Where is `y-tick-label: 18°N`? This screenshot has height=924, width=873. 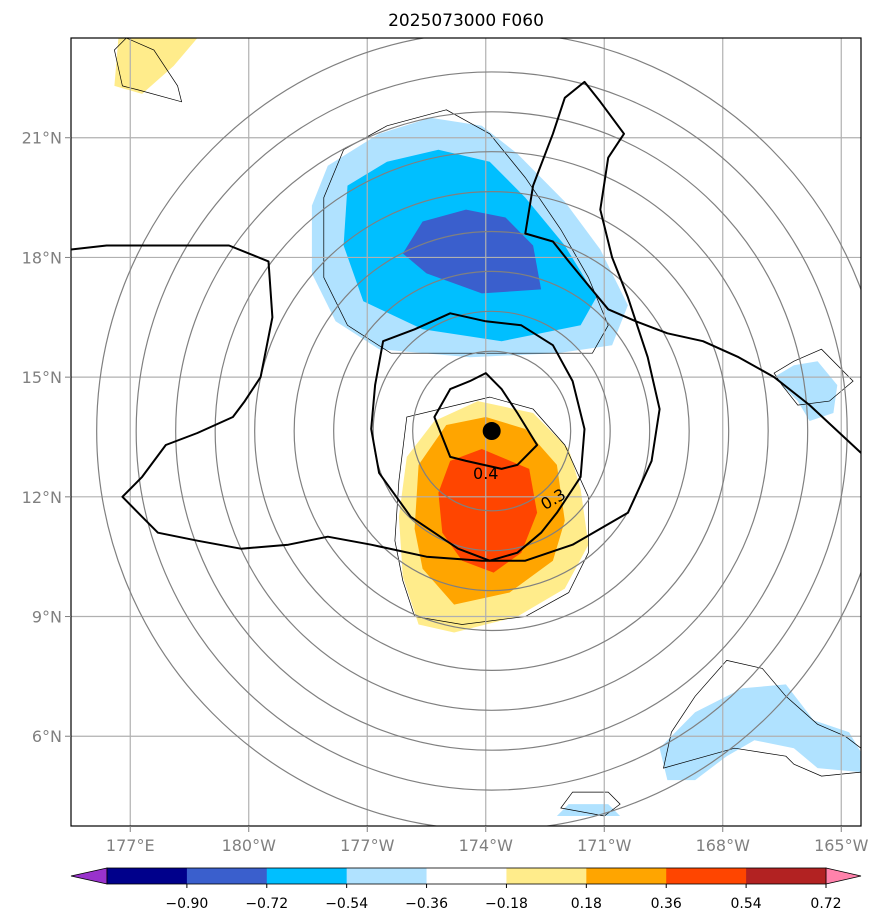
y-tick-label: 18°N is located at coordinates (42, 257).